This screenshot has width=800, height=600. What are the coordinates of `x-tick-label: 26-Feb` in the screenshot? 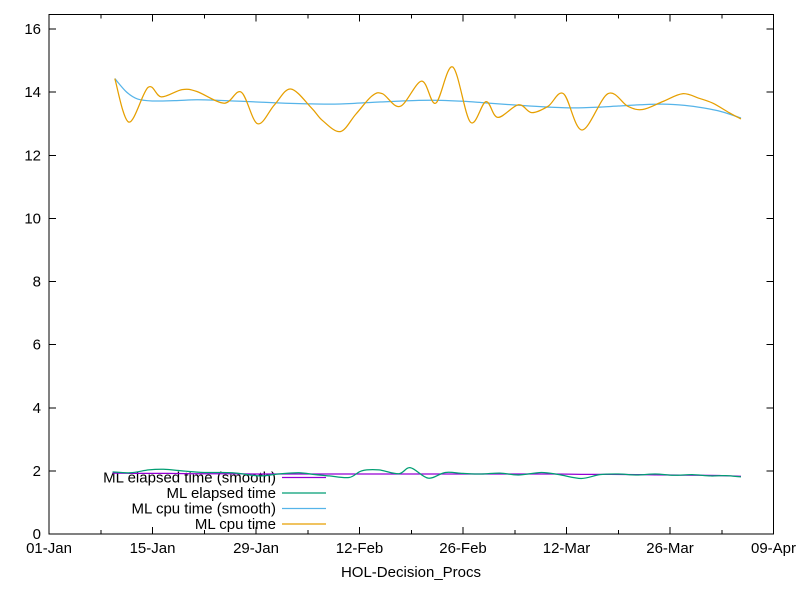 It's located at (463, 548).